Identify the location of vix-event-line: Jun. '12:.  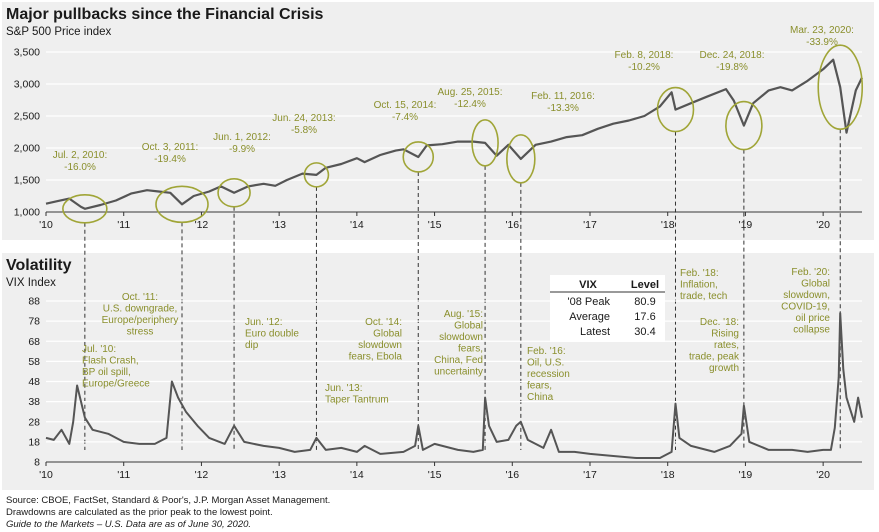
(264, 322).